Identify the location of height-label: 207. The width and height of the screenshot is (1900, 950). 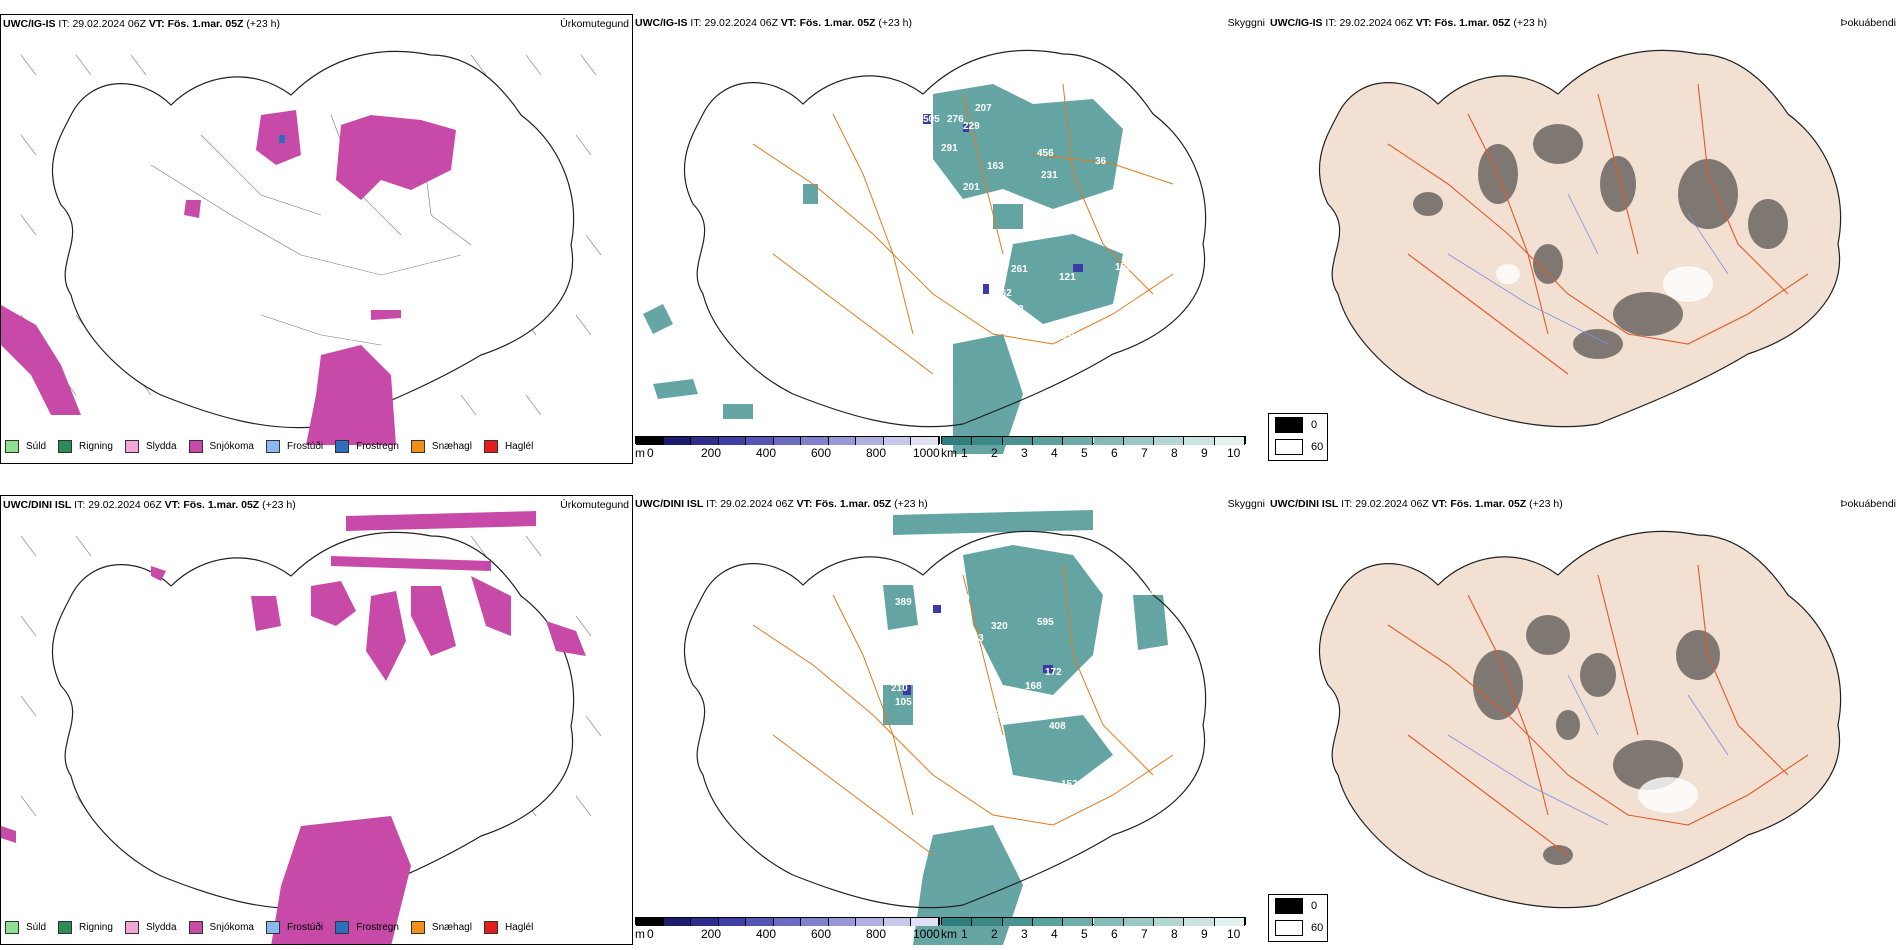
(983, 108).